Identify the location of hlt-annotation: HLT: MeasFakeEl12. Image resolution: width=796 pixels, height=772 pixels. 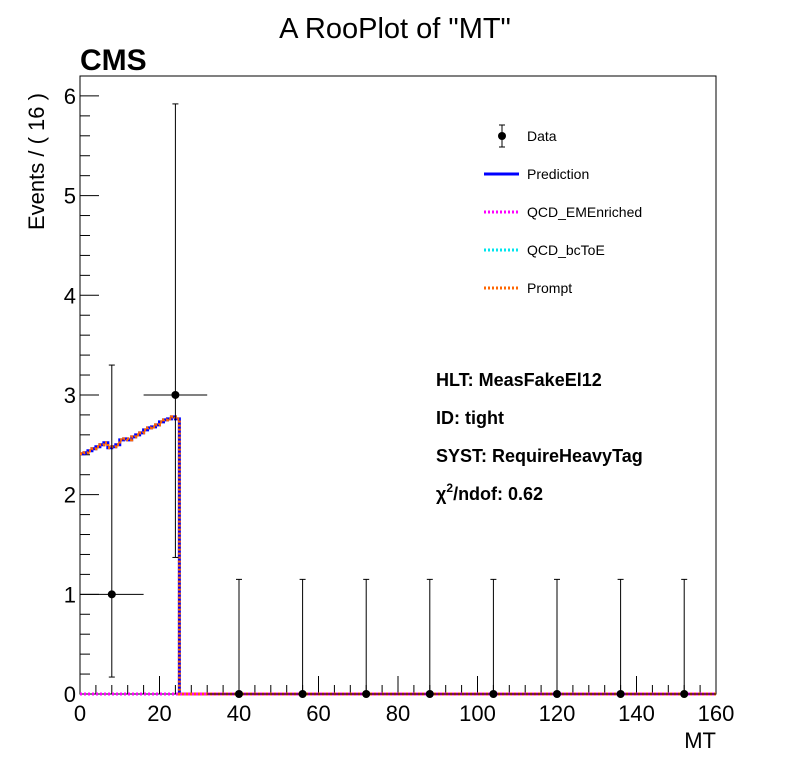
(519, 380).